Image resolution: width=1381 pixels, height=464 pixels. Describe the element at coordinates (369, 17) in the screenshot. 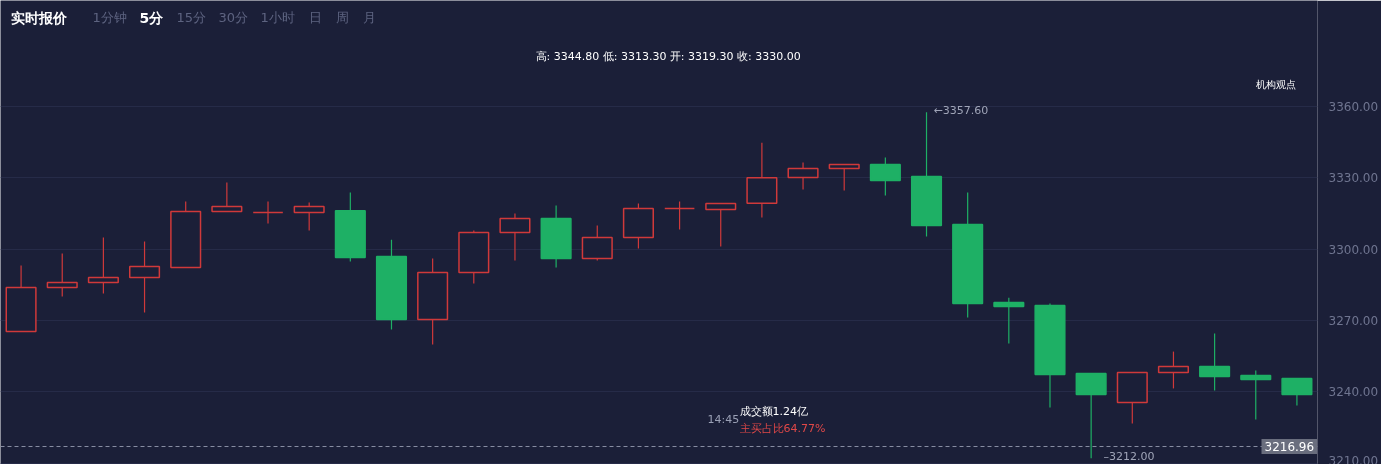

I see `annotation: 月` at that location.